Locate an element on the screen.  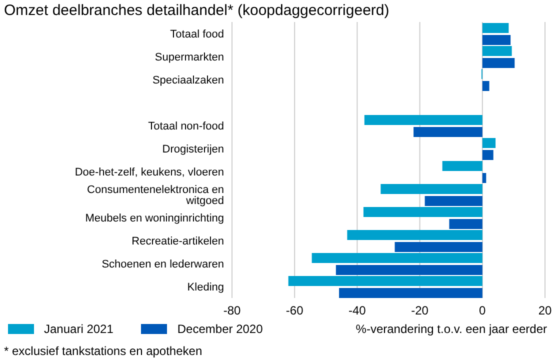
y-tick-label: Recreatie-artikelen is located at coordinates (178, 241).